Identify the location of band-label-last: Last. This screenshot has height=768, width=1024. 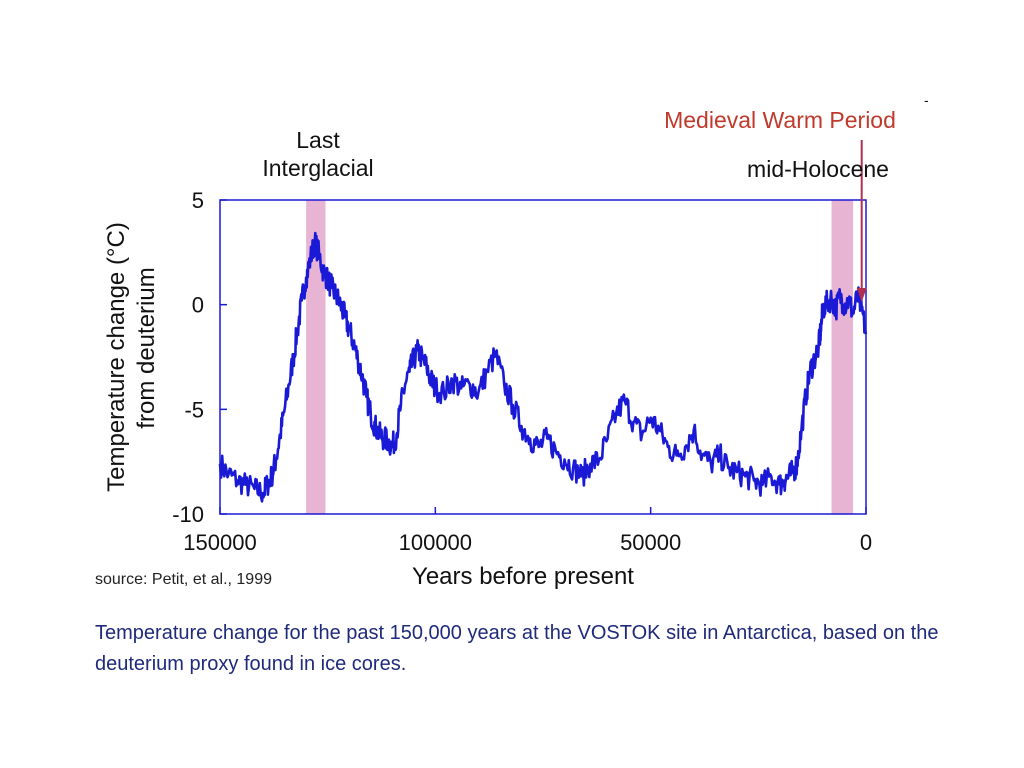
(318, 140).